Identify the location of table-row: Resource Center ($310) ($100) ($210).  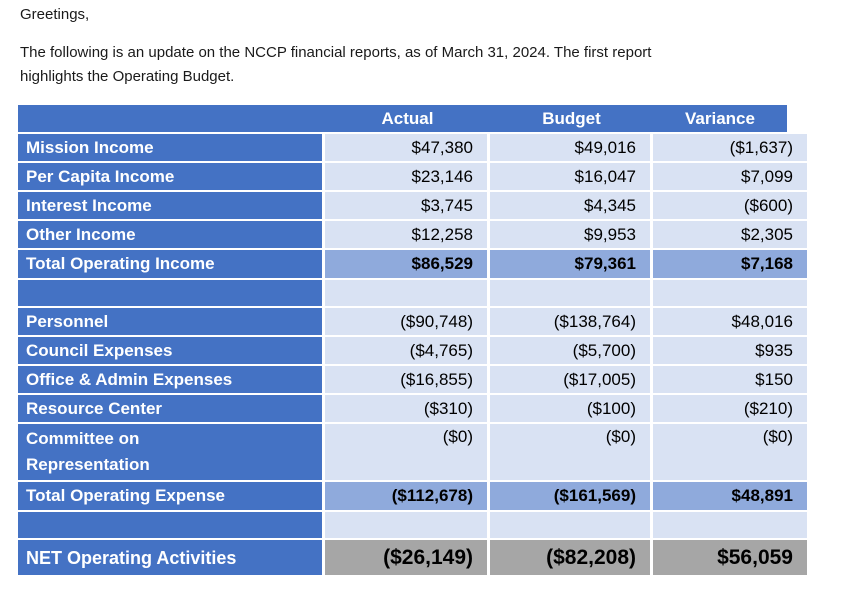
(412, 409).